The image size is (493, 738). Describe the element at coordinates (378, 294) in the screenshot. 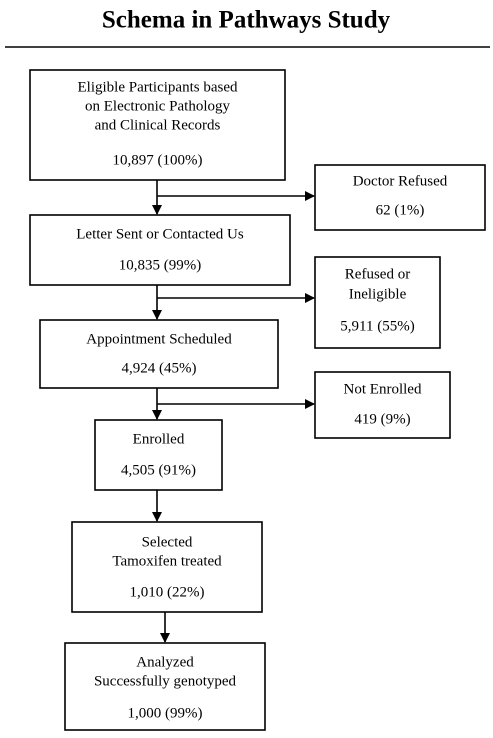

I see `node-label: Ineligible` at that location.